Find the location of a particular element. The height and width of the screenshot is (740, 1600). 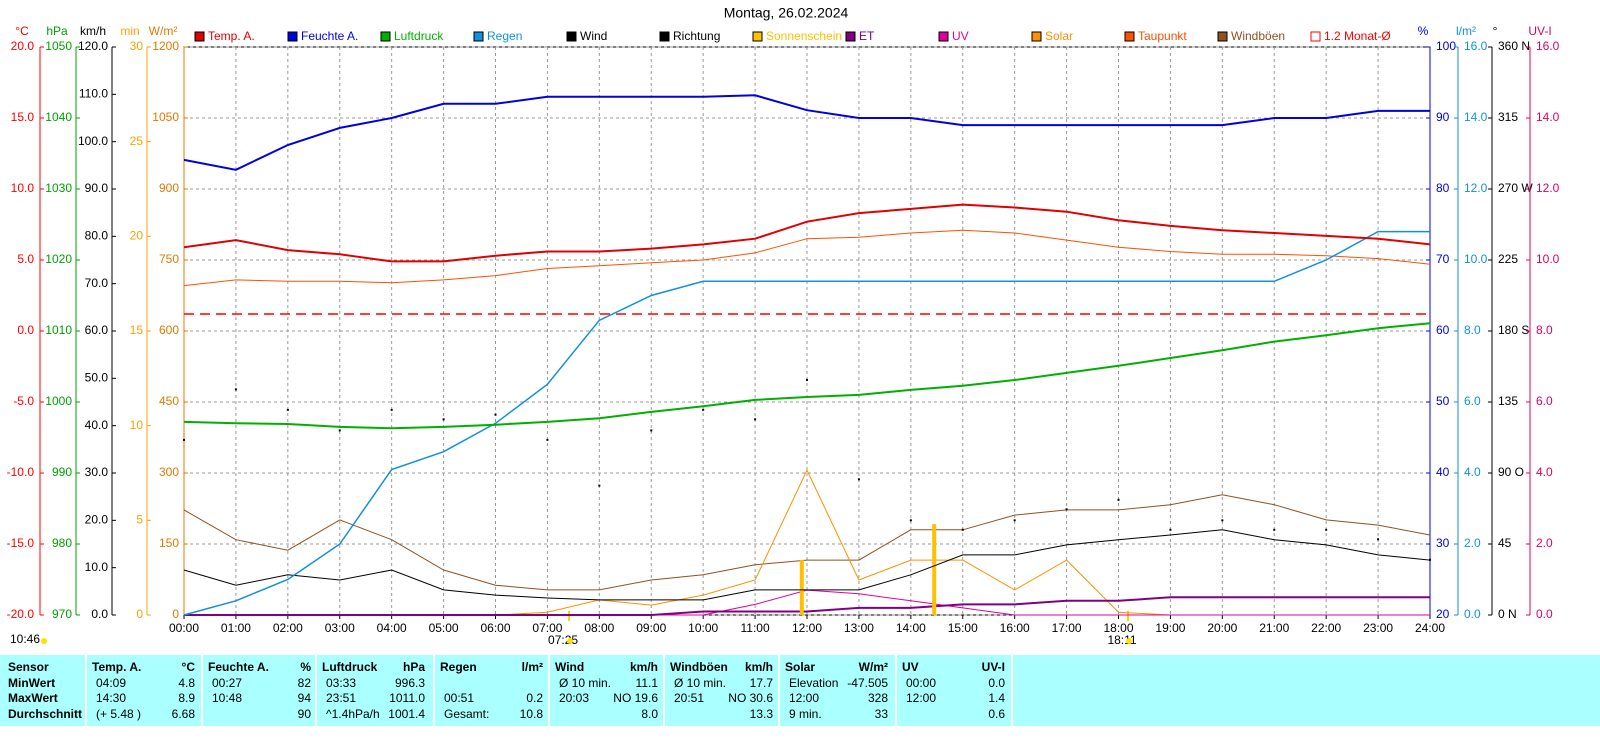

x-tick-label: 05:00 is located at coordinates (444, 628).